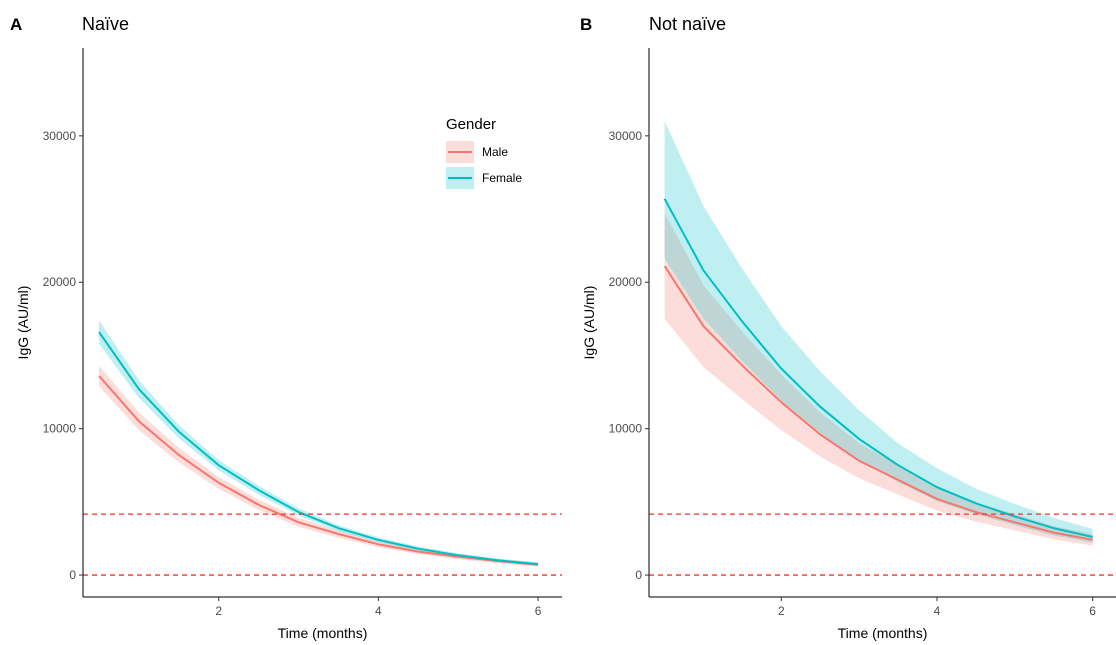 The width and height of the screenshot is (1116, 645). Describe the element at coordinates (586, 24) in the screenshot. I see `panel-letter: B` at that location.